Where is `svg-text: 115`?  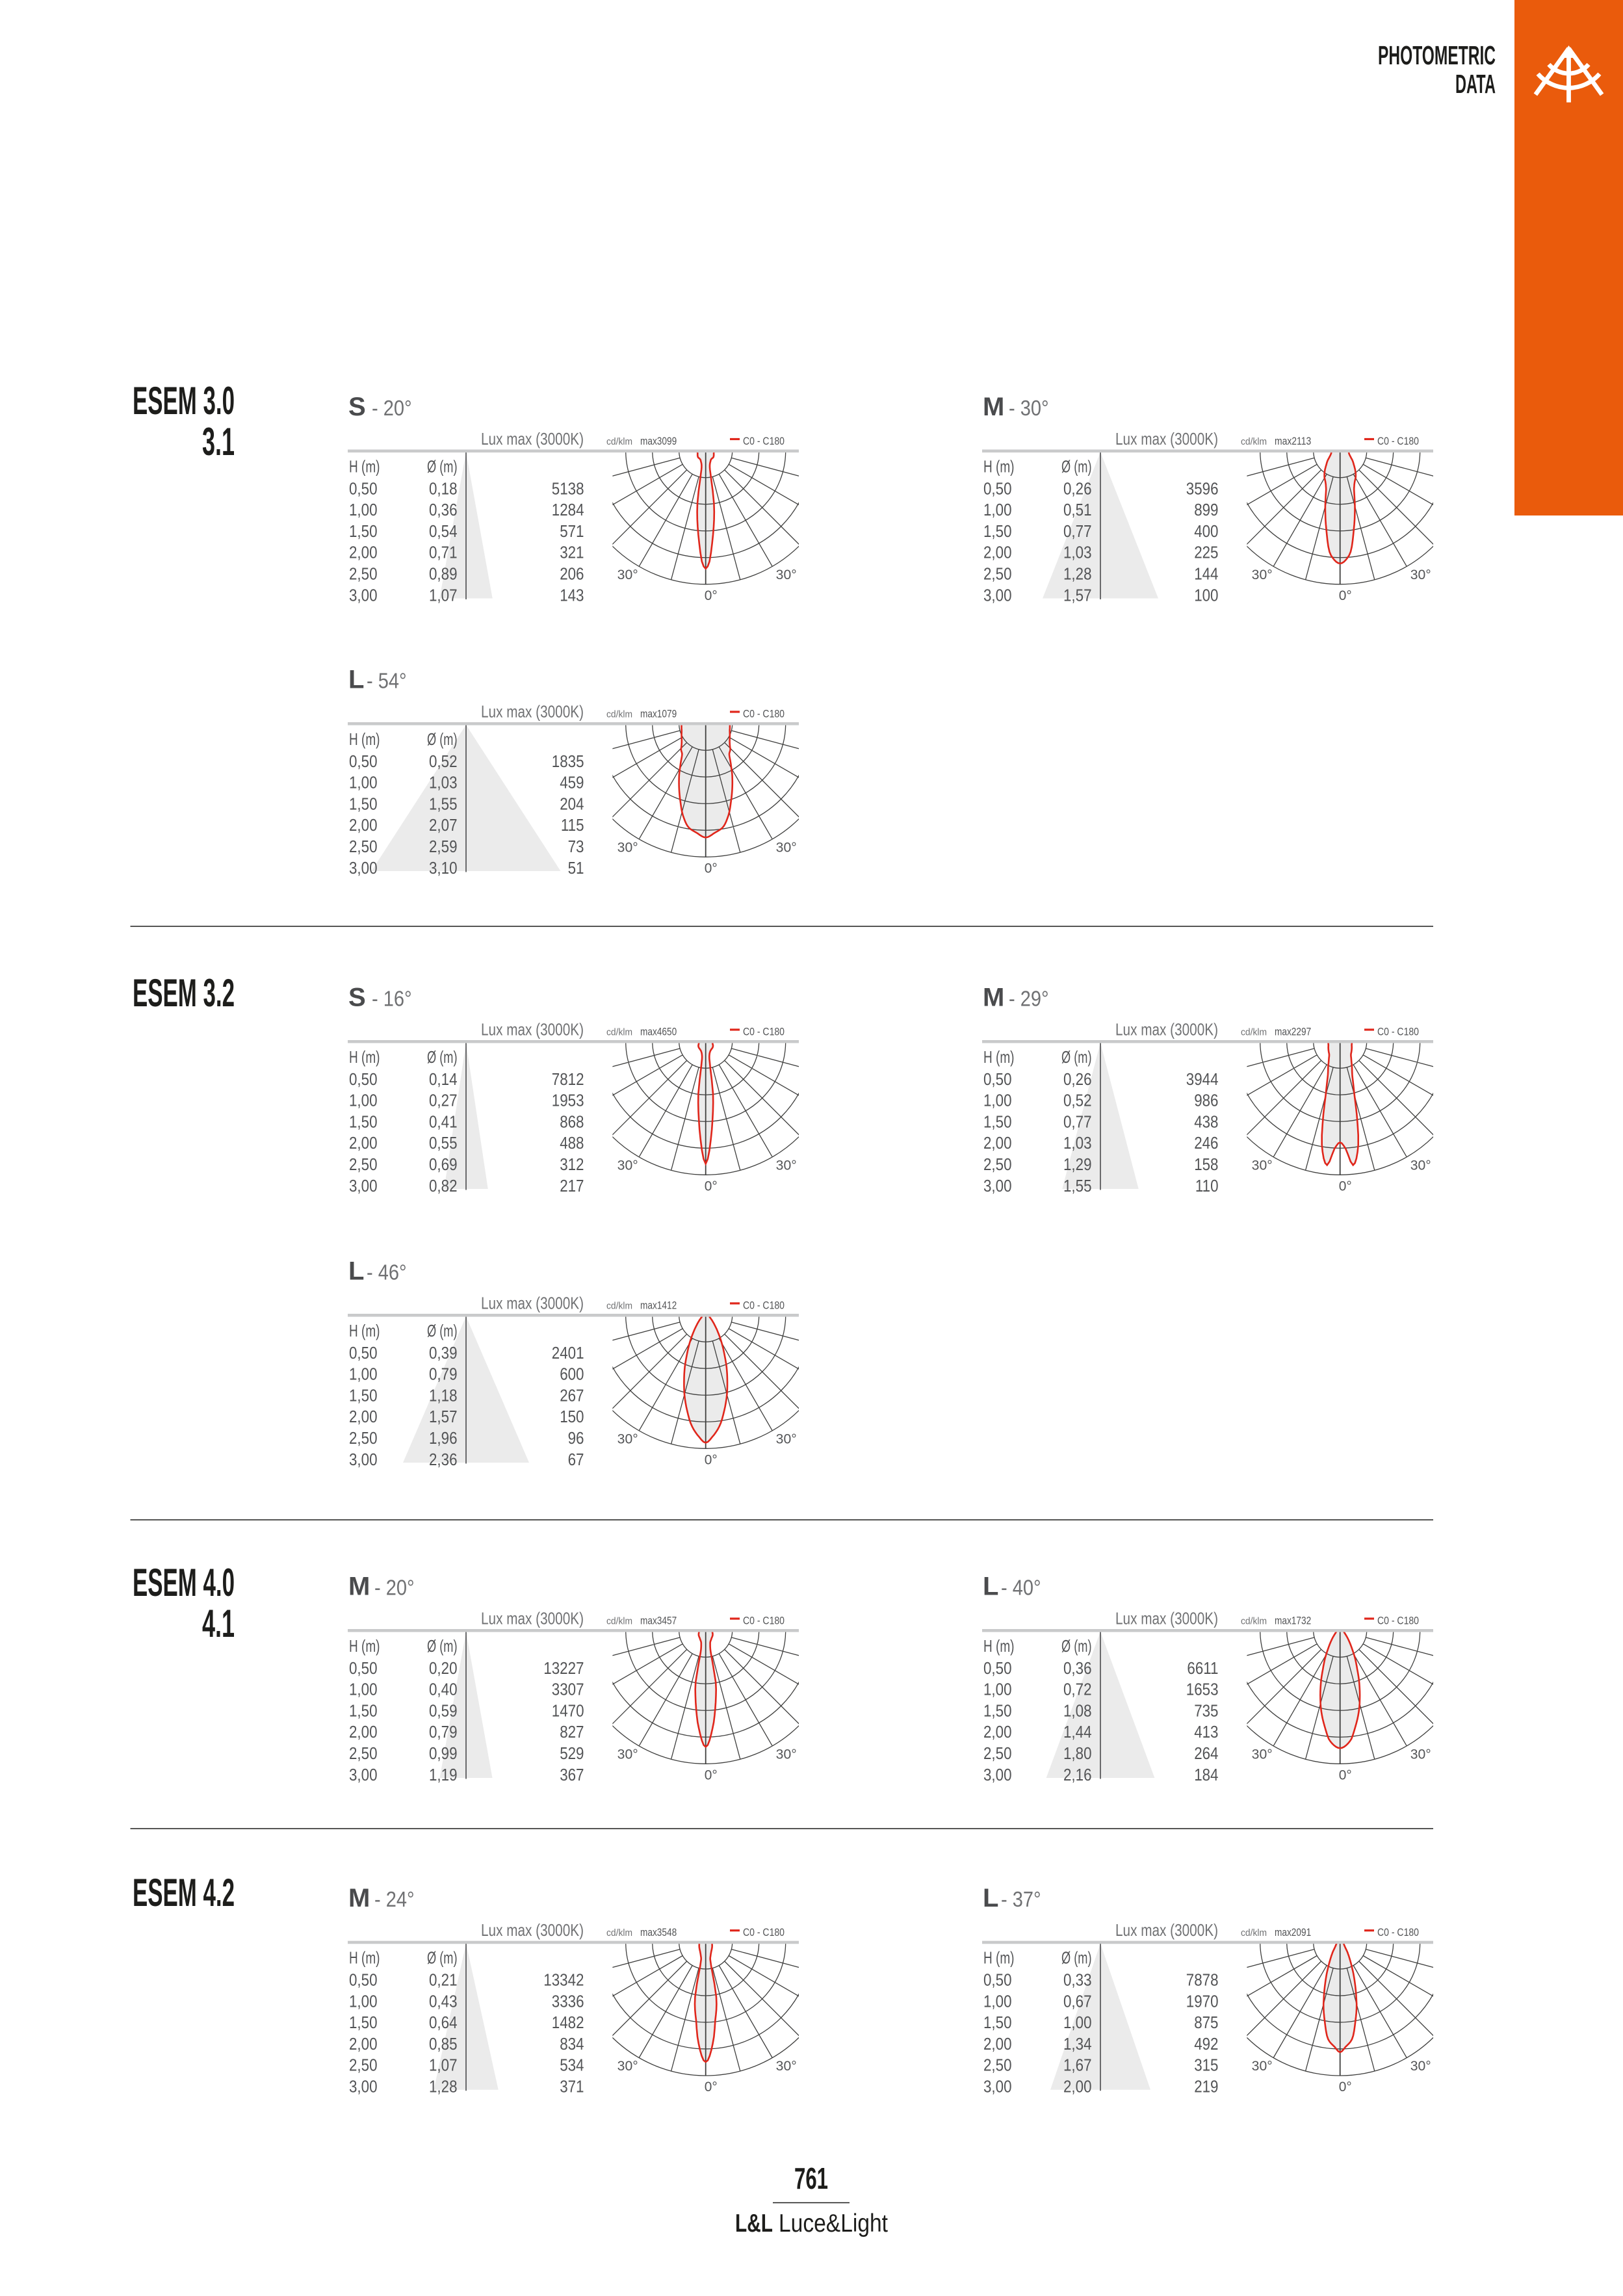
svg-text: 115 is located at coordinates (572, 825).